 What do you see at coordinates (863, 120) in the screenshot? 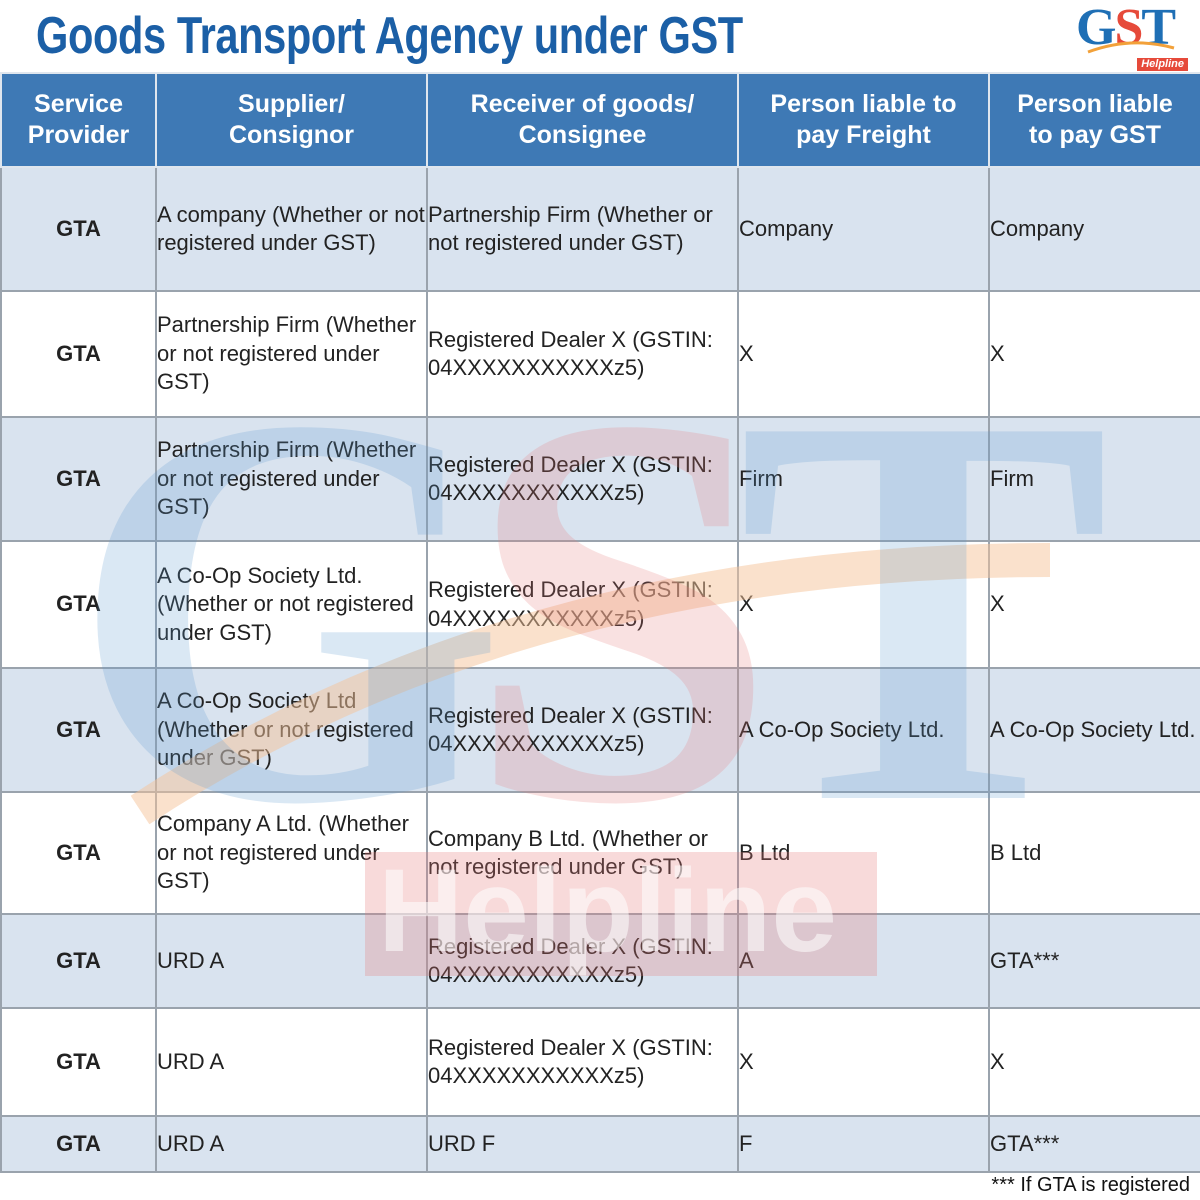
I see `col-header-freight: Person liable to pay Freight` at bounding box center [863, 120].